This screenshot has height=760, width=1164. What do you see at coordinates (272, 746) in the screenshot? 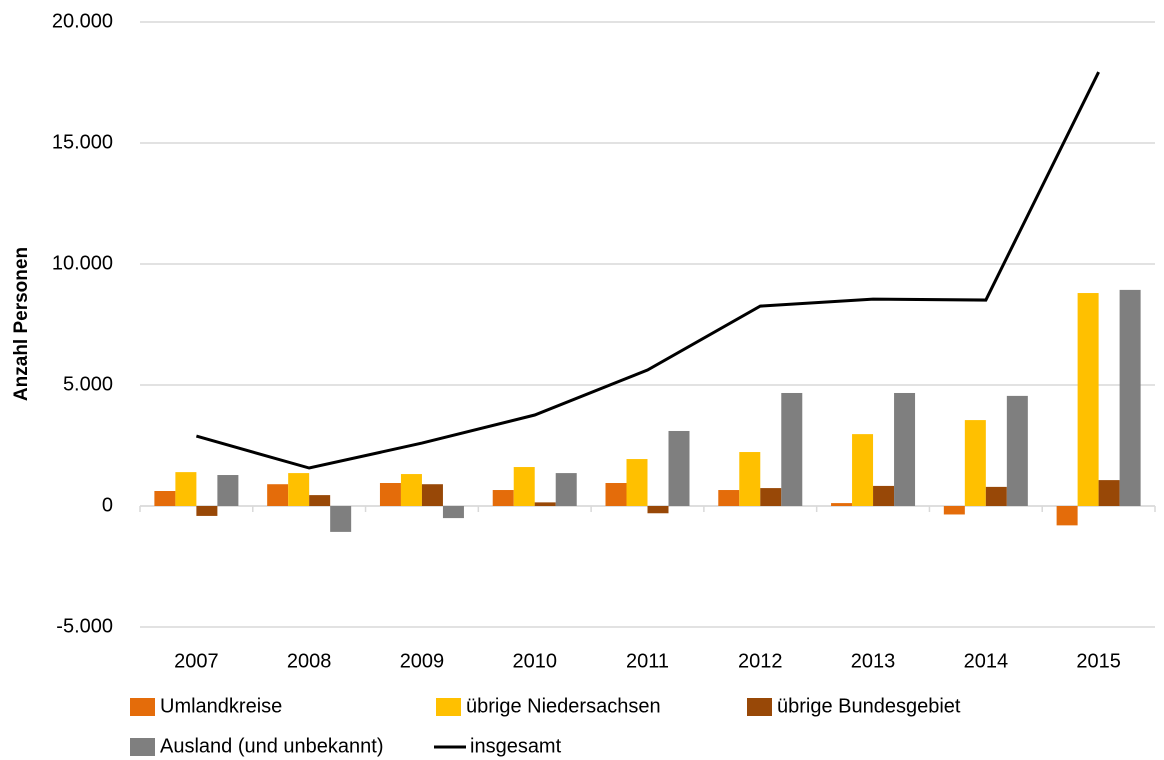
I see `legend-label: Ausland (und unbekannt)` at bounding box center [272, 746].